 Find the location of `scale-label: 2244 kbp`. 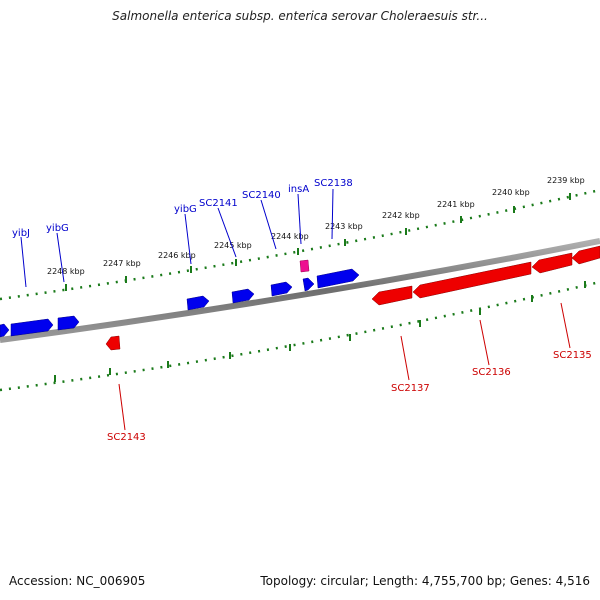

scale-label: 2244 kbp is located at coordinates (290, 236).